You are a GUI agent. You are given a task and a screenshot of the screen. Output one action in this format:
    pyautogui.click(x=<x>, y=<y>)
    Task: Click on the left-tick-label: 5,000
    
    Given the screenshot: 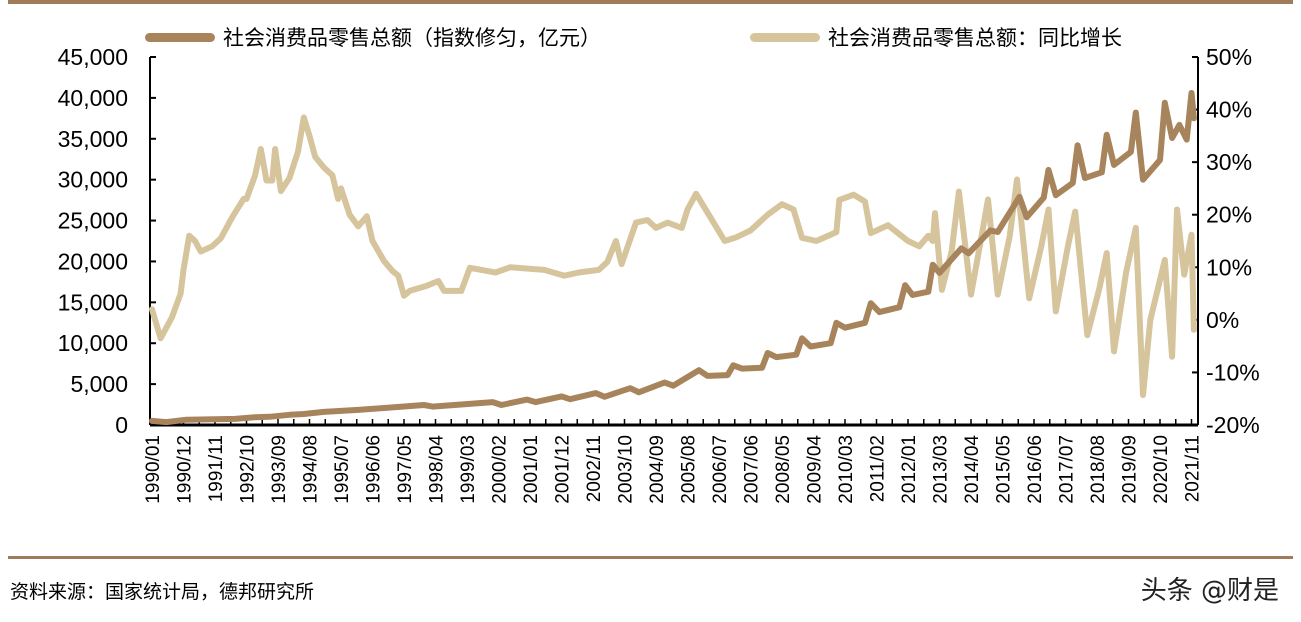 What is the action you would take?
    pyautogui.click(x=99, y=384)
    